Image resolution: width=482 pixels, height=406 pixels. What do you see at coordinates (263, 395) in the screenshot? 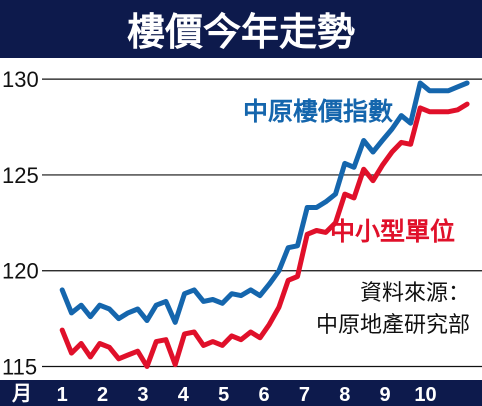
I see `x-tick-label-6: 6` at bounding box center [263, 395].